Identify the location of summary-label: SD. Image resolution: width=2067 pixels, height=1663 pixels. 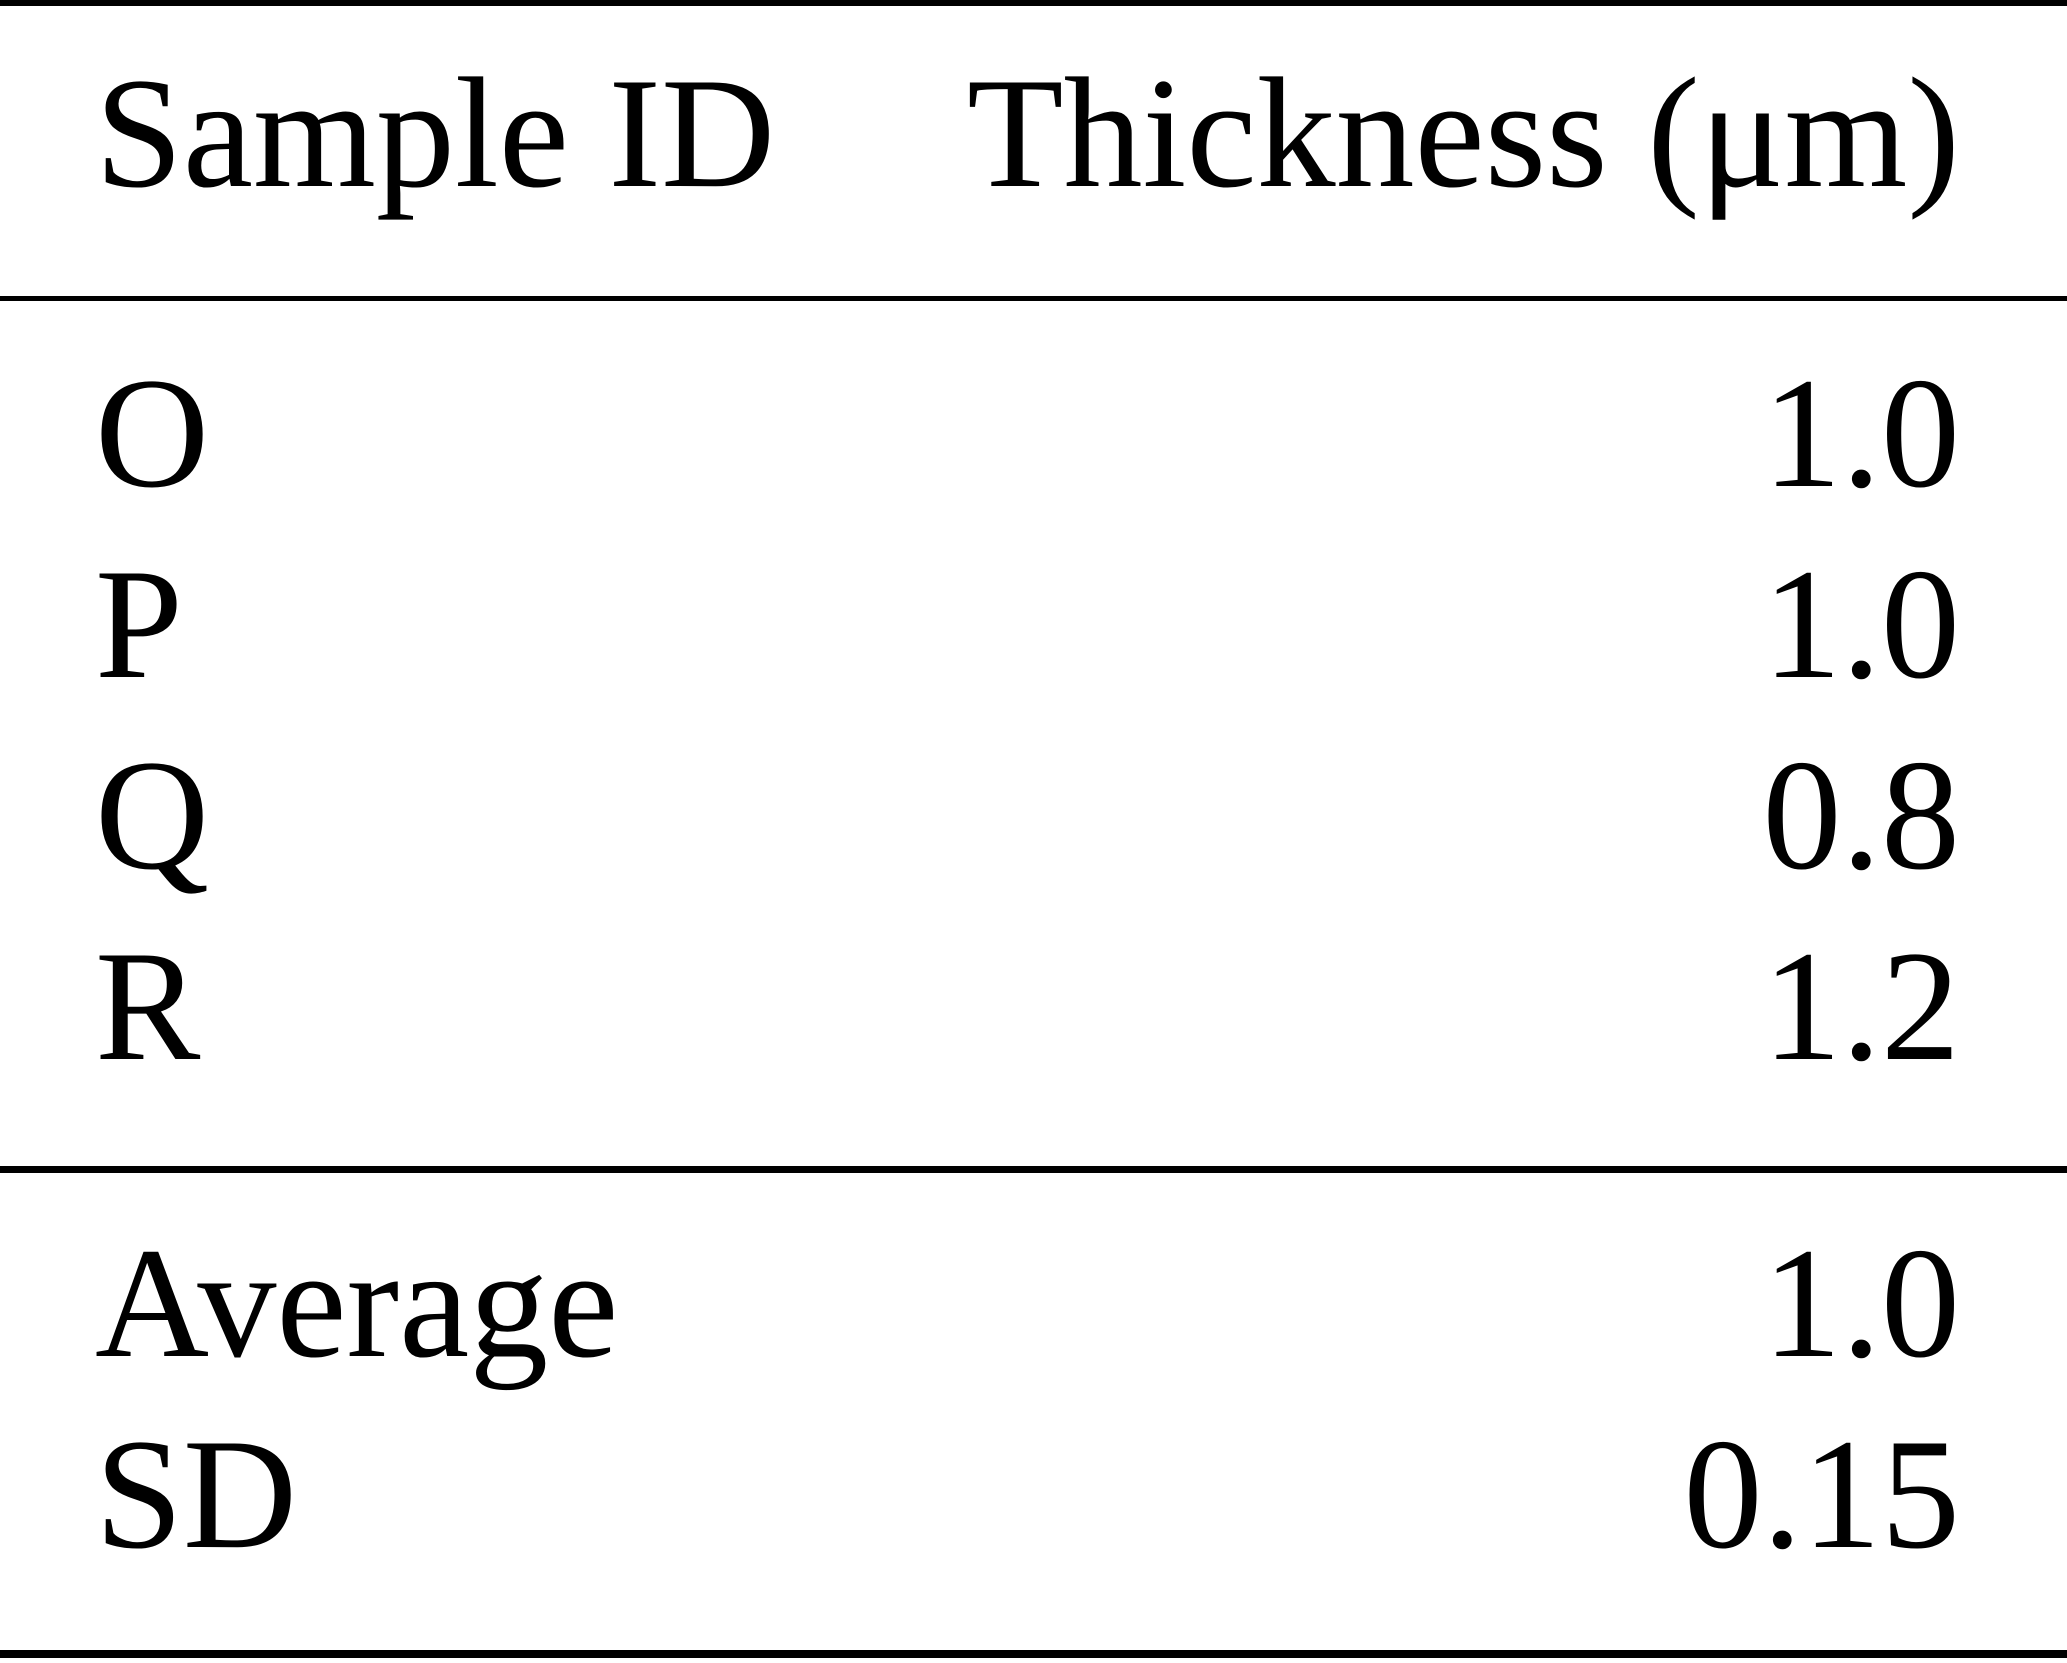
(196, 1494).